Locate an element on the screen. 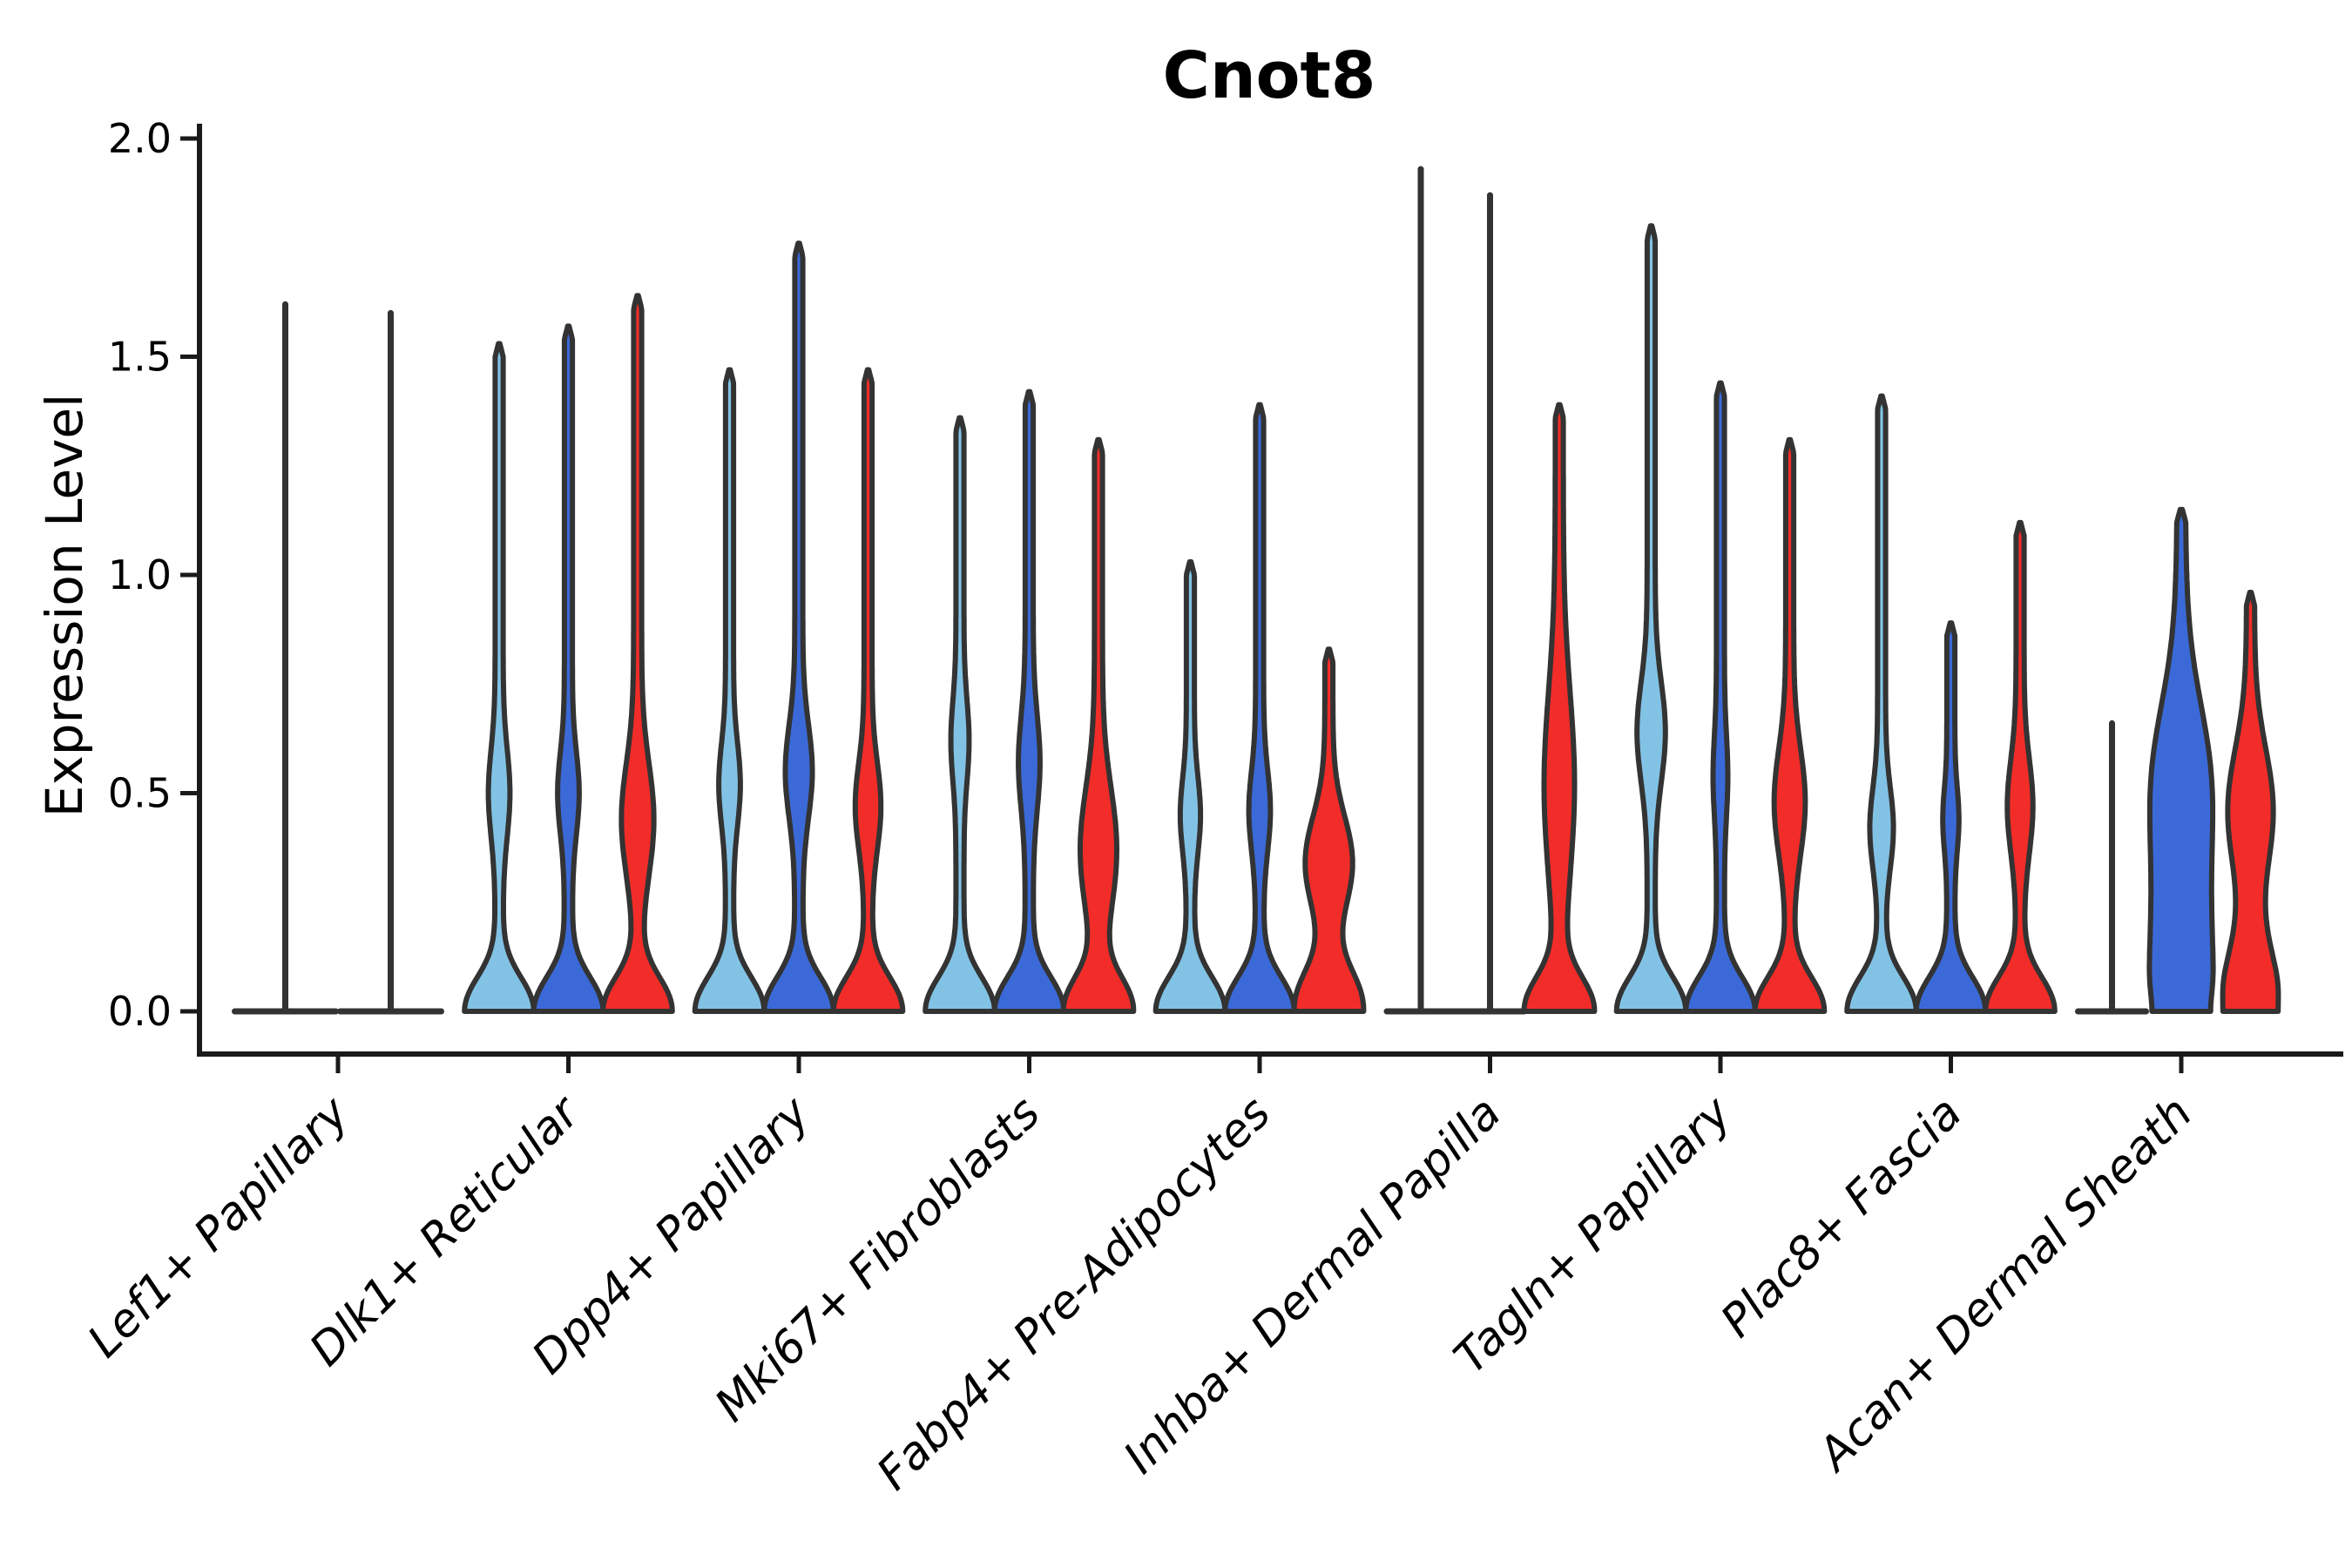 This screenshot has height=1568, width=2352. violin-lef1-papillary-light-blue is located at coordinates (285, 658).